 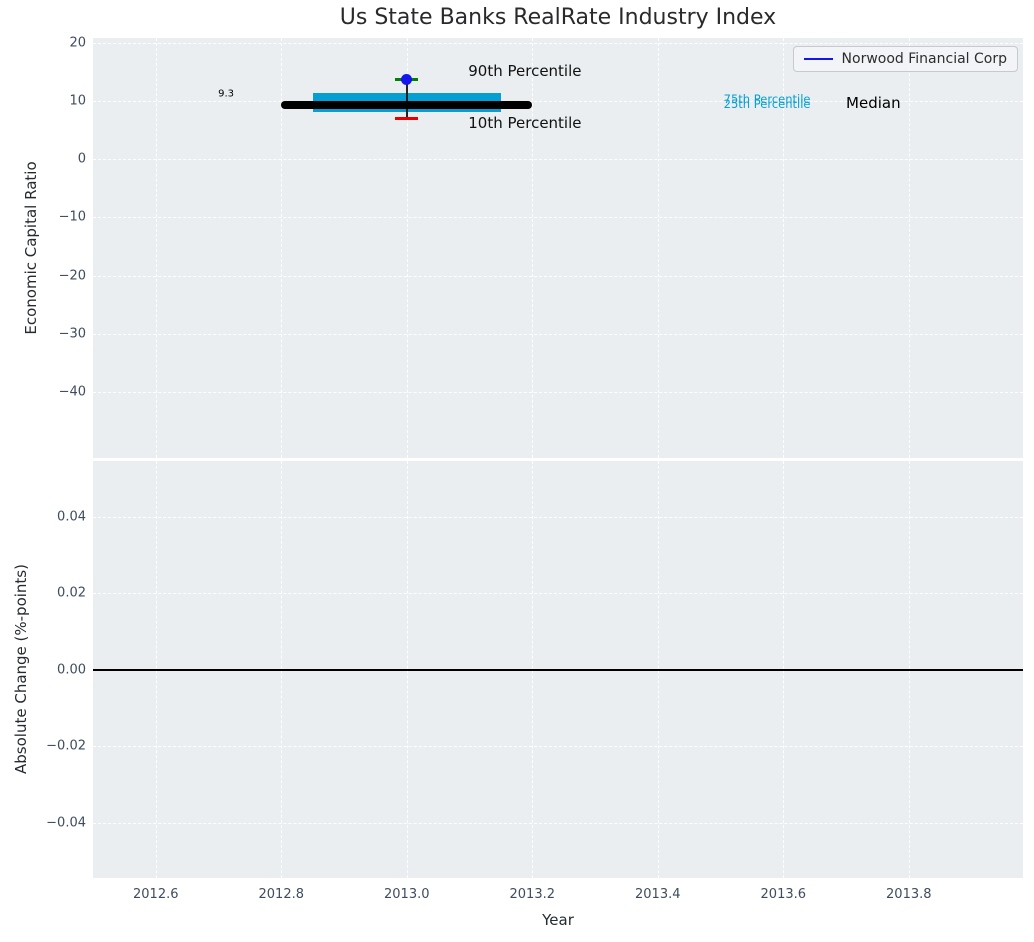 I want to click on x-tick-label: 2012.8, so click(x=281, y=894).